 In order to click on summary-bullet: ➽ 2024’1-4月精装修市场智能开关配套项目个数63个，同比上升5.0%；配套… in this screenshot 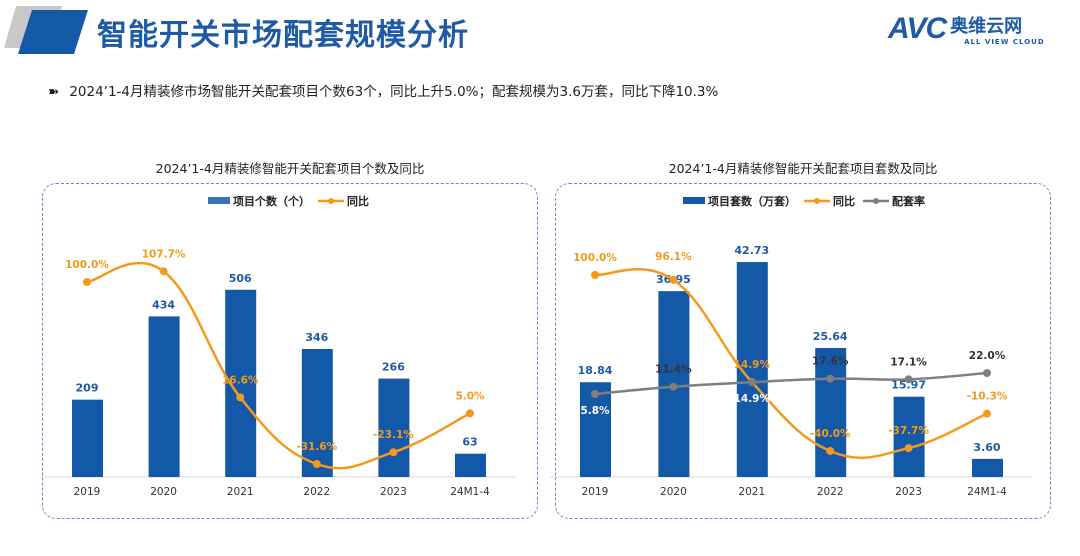, I will do `click(383, 90)`.